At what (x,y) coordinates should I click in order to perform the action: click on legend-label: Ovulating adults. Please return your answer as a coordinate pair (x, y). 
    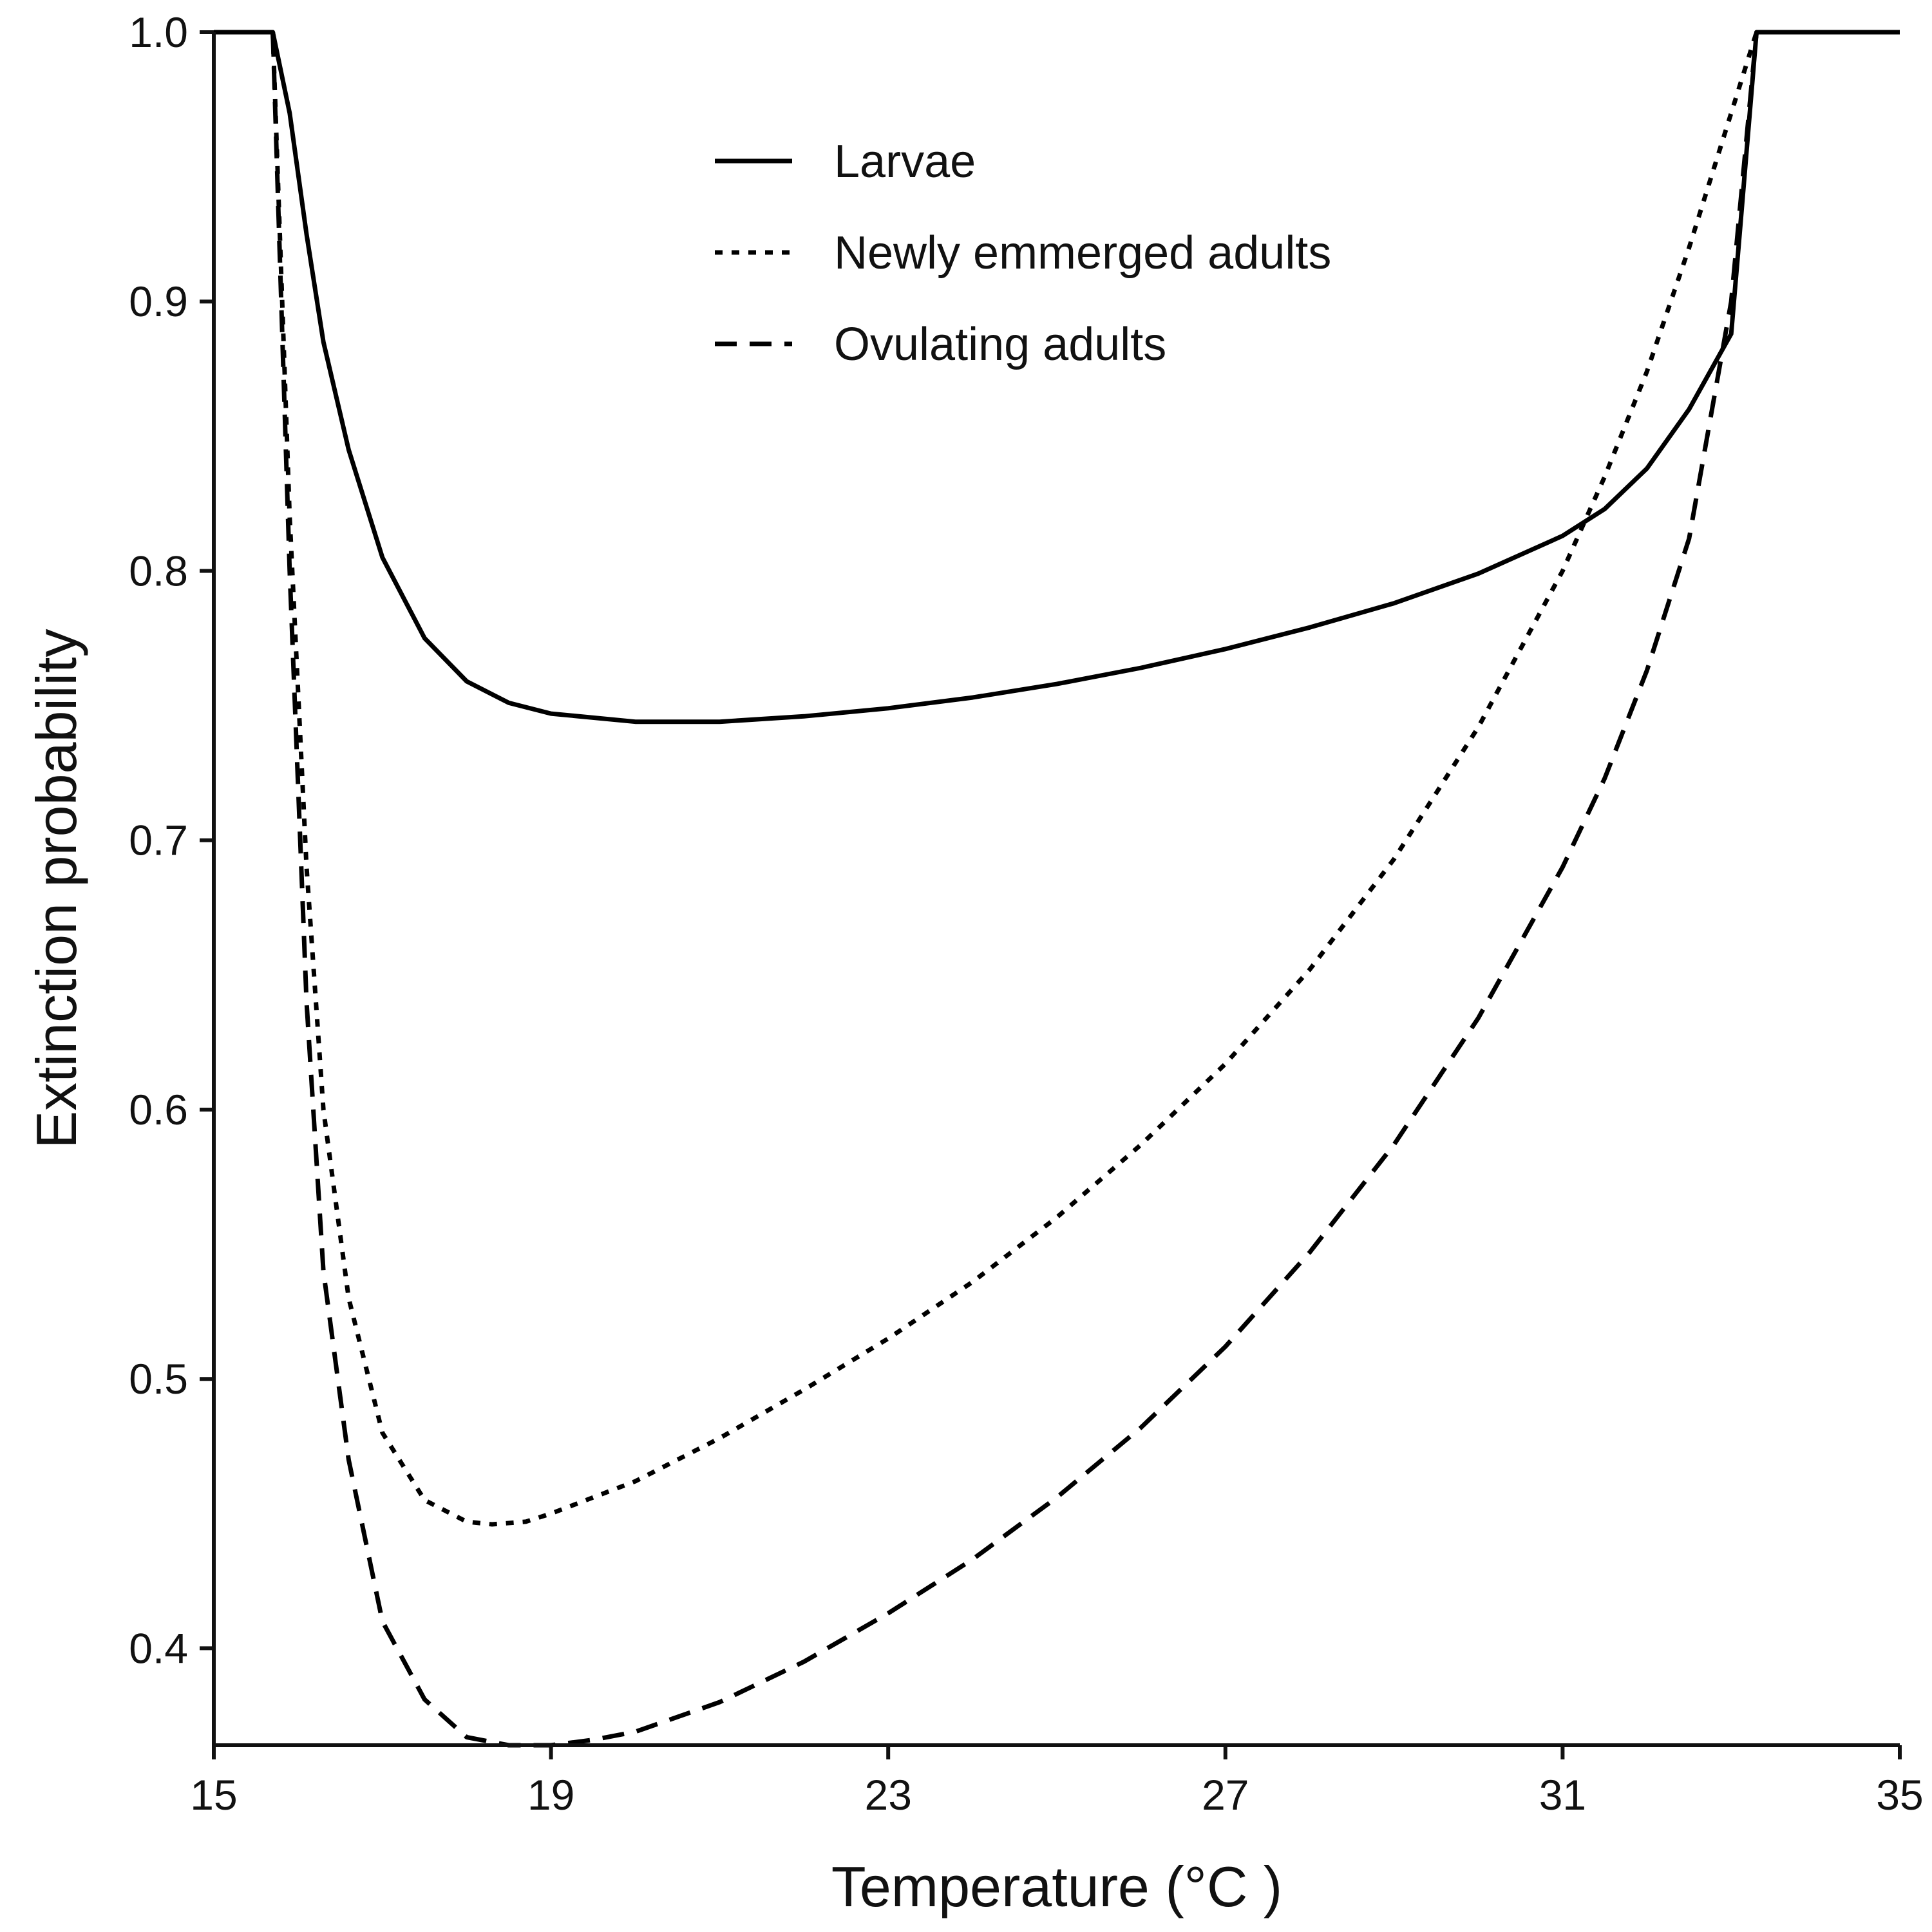
    Looking at the image, I should click on (1000, 345).